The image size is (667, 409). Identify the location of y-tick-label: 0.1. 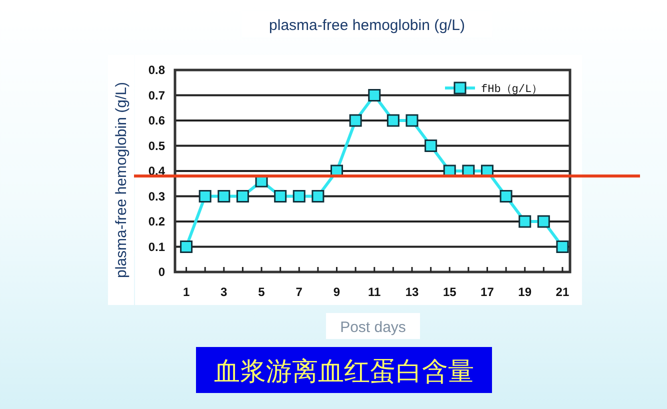
(157, 247).